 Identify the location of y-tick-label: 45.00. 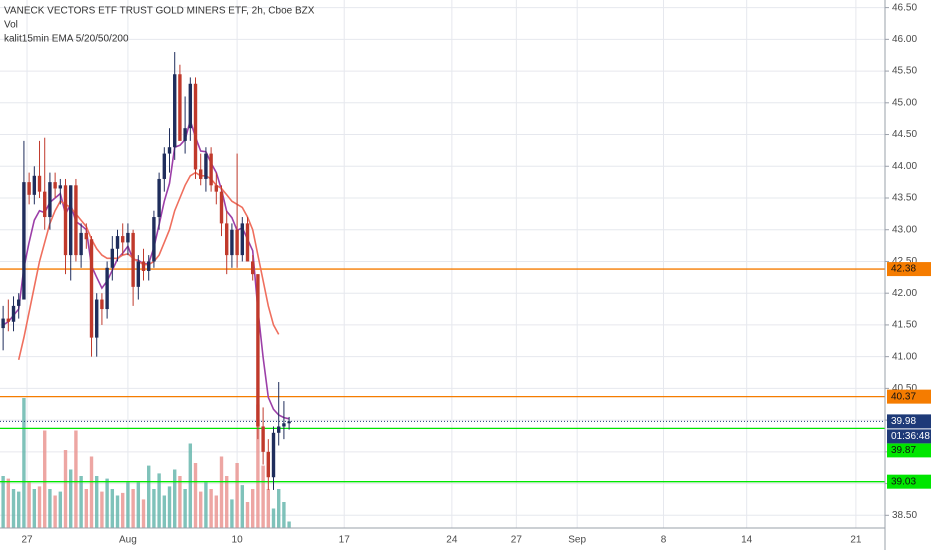
(904, 102).